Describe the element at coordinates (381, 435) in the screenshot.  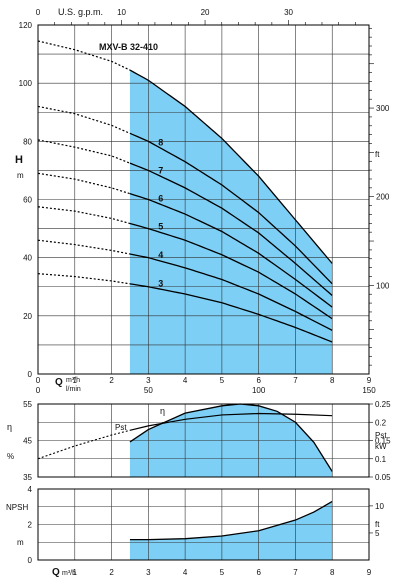
I see `pst-axis-label: Pst` at that location.